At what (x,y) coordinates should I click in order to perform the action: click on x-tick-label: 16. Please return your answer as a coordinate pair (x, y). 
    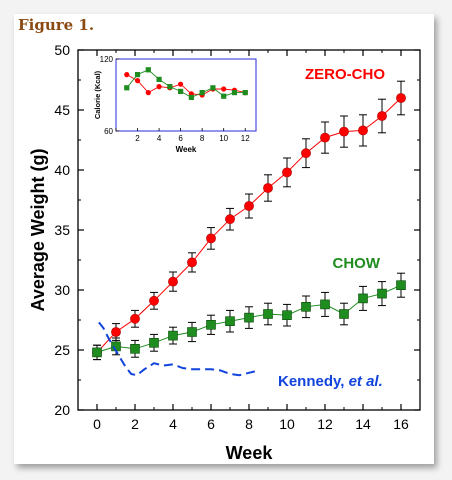
    Looking at the image, I should click on (401, 424).